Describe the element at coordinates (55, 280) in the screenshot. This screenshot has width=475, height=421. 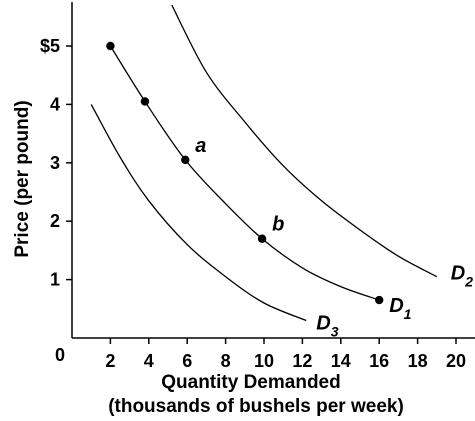
I see `y-tick-label: 1` at that location.